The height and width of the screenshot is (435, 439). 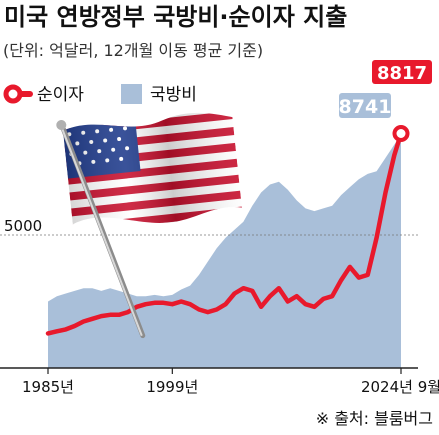 What do you see at coordinates (131, 94) in the screenshot?
I see `legend-area-swatch` at bounding box center [131, 94].